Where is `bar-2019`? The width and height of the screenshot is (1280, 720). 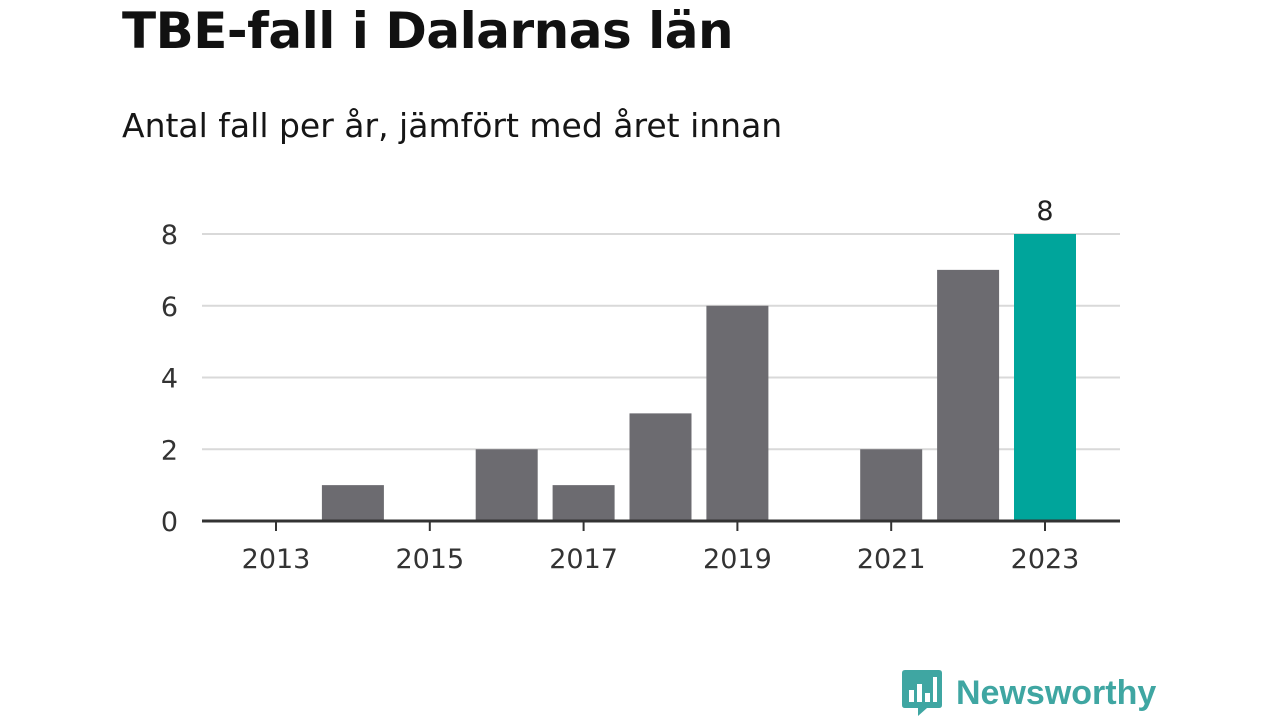
bar-2019 is located at coordinates (737, 413).